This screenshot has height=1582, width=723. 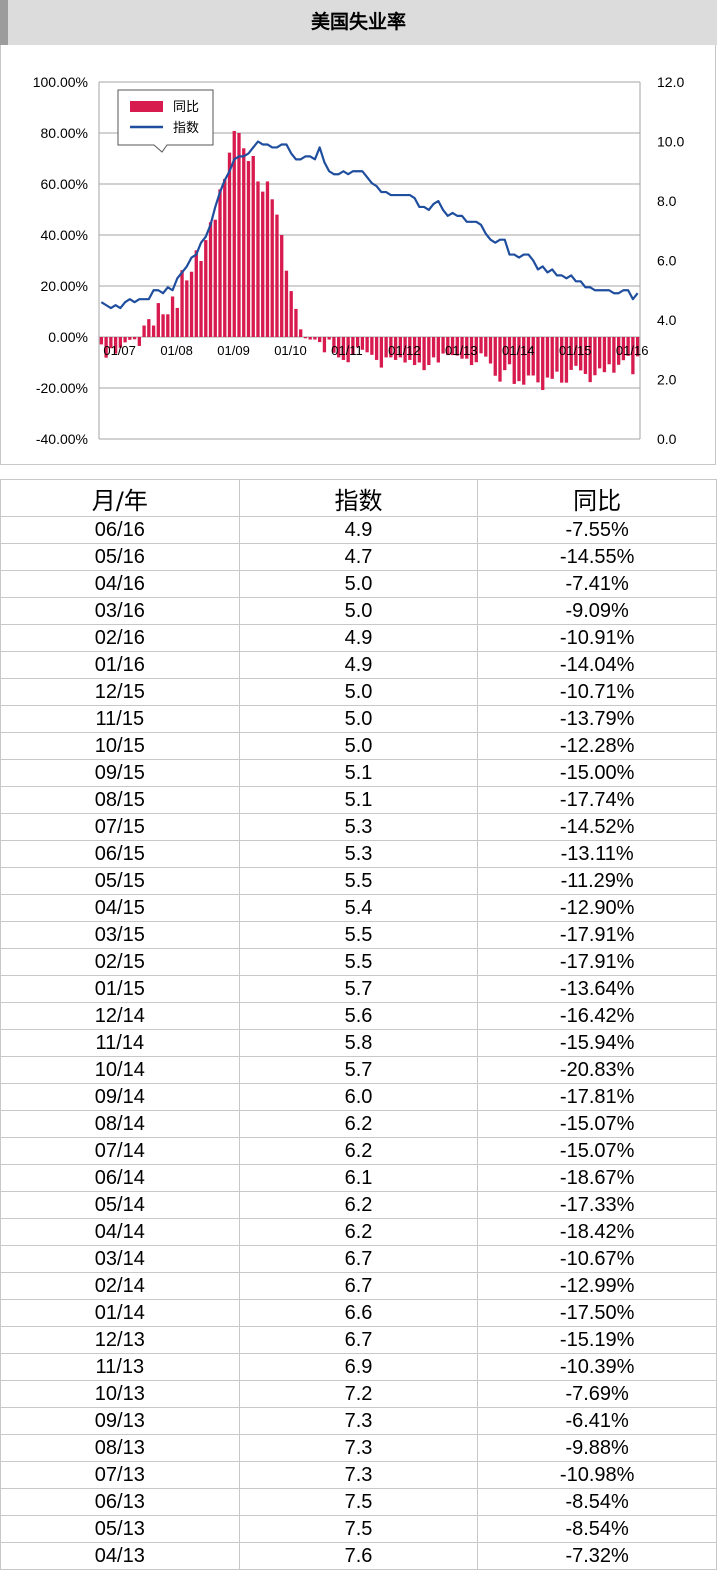 I want to click on table-cell: 05/16, so click(x=120, y=557).